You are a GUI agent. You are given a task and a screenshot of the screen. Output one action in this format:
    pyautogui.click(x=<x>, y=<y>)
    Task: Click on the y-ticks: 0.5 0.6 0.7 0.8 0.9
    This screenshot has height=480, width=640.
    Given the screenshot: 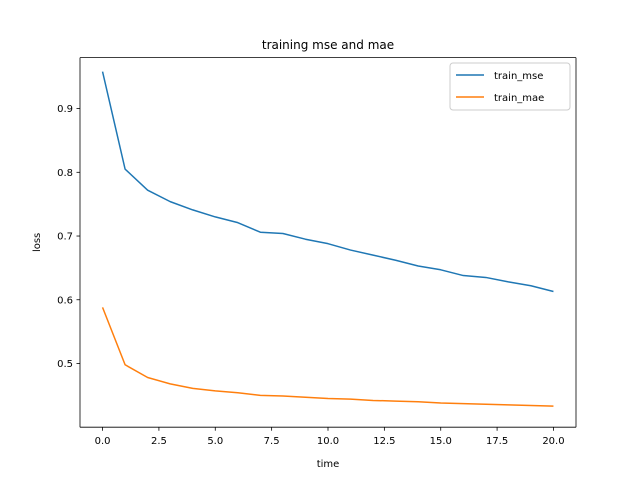 What is the action you would take?
    pyautogui.click(x=68, y=237)
    